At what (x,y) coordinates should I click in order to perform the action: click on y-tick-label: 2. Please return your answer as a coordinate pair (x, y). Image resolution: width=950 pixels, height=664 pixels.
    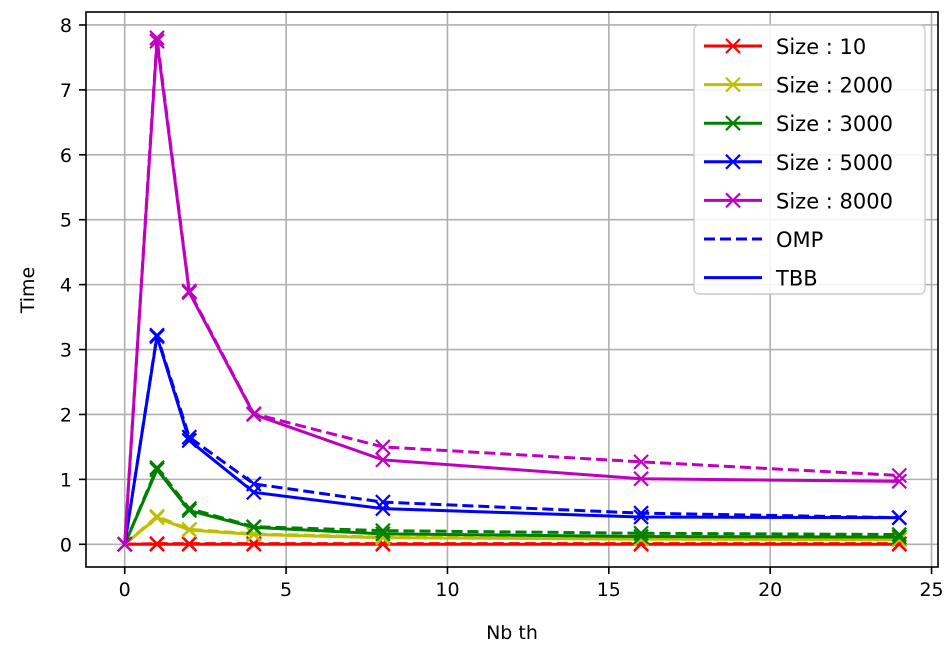
    Looking at the image, I should click on (66, 415).